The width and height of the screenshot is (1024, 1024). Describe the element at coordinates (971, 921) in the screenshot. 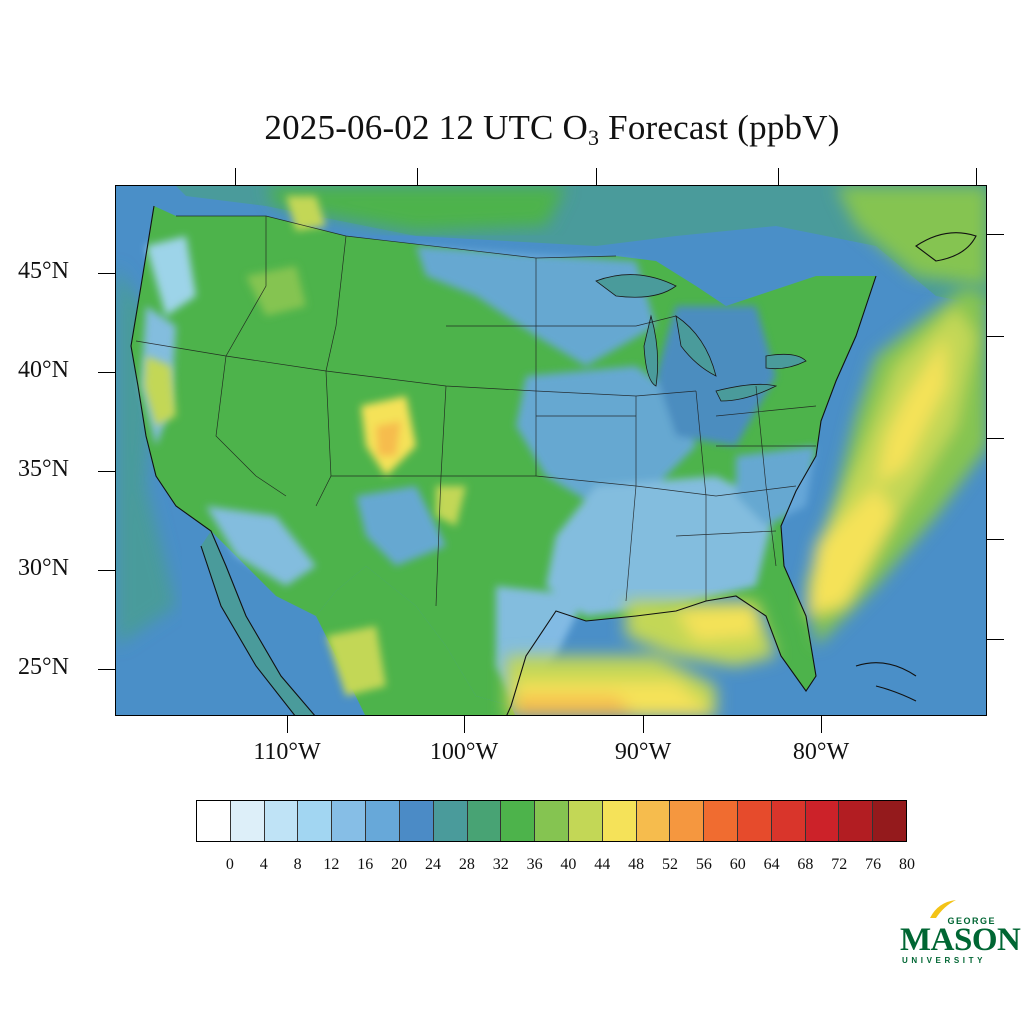

I see `logo-george: GEORGE` at that location.